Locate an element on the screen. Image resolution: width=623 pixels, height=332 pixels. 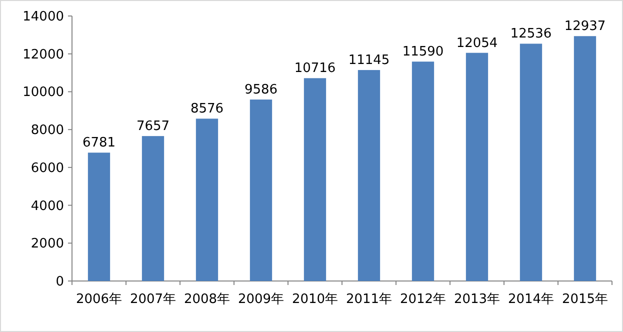
data-label: 12937 is located at coordinates (585, 26).